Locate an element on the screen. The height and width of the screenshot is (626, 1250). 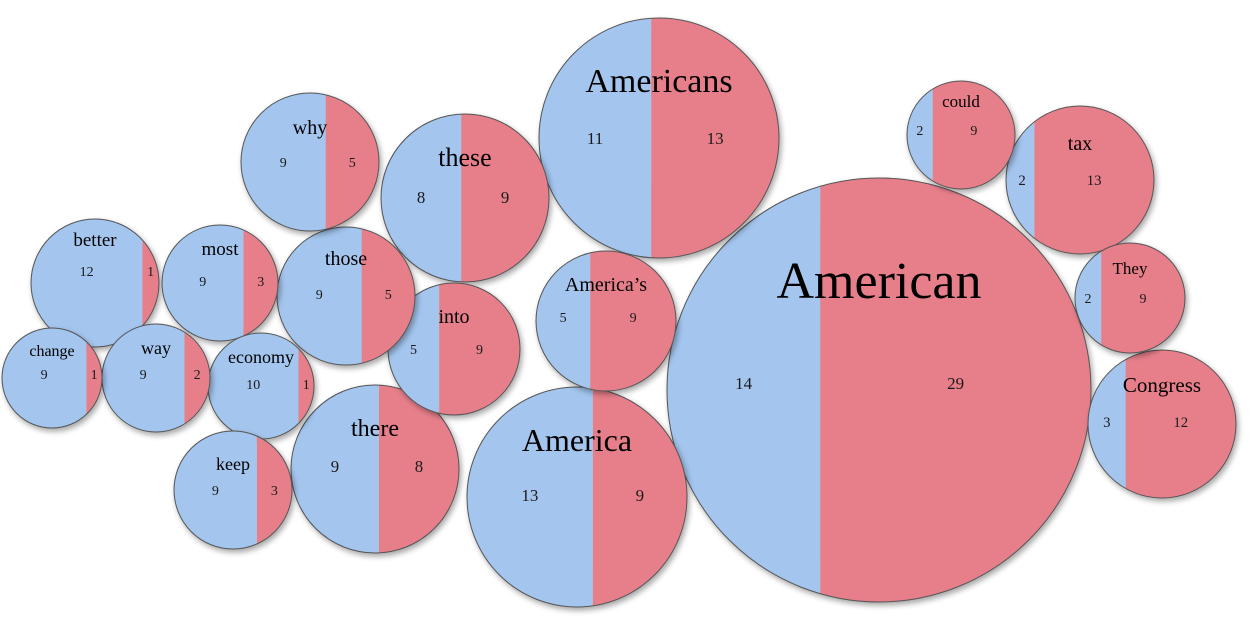
bubble-right-count: 8 is located at coordinates (419, 466).